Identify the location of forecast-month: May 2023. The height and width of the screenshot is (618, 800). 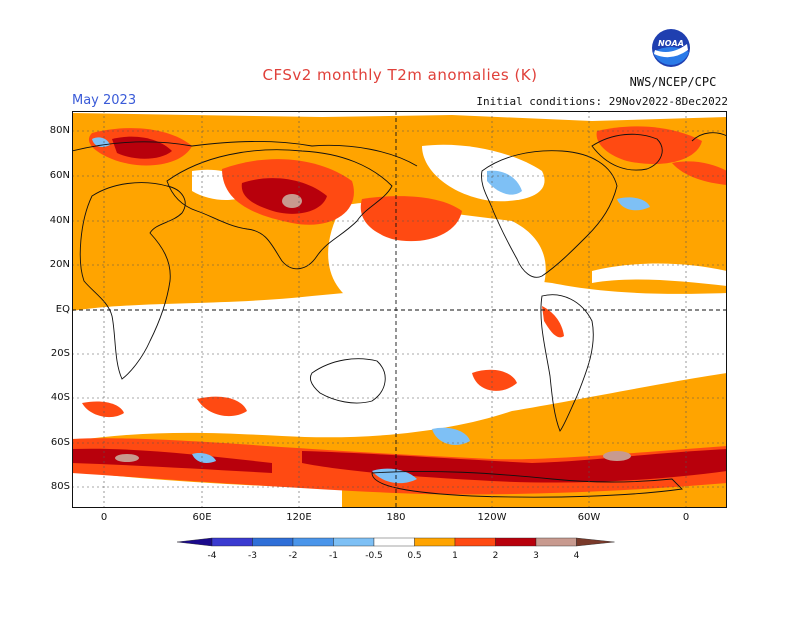
(104, 100).